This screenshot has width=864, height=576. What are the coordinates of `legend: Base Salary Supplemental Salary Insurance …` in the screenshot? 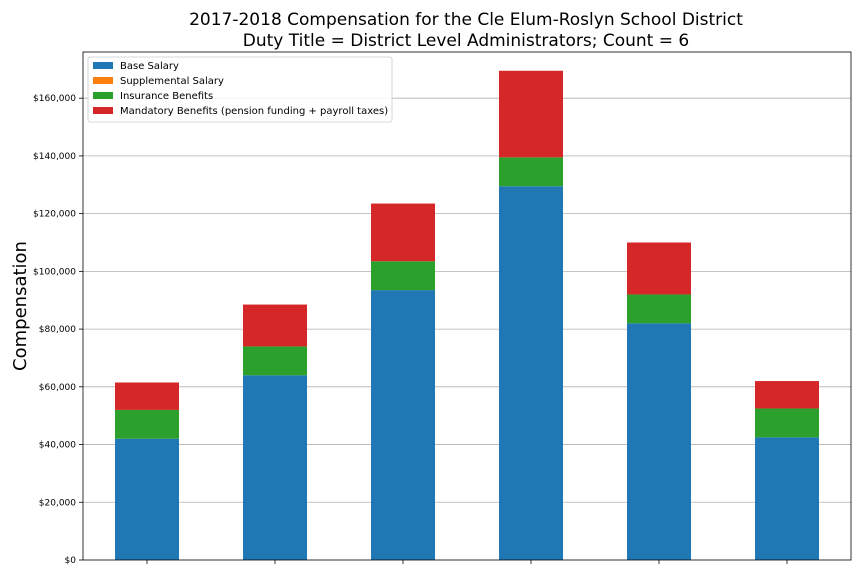 It's located at (240, 89).